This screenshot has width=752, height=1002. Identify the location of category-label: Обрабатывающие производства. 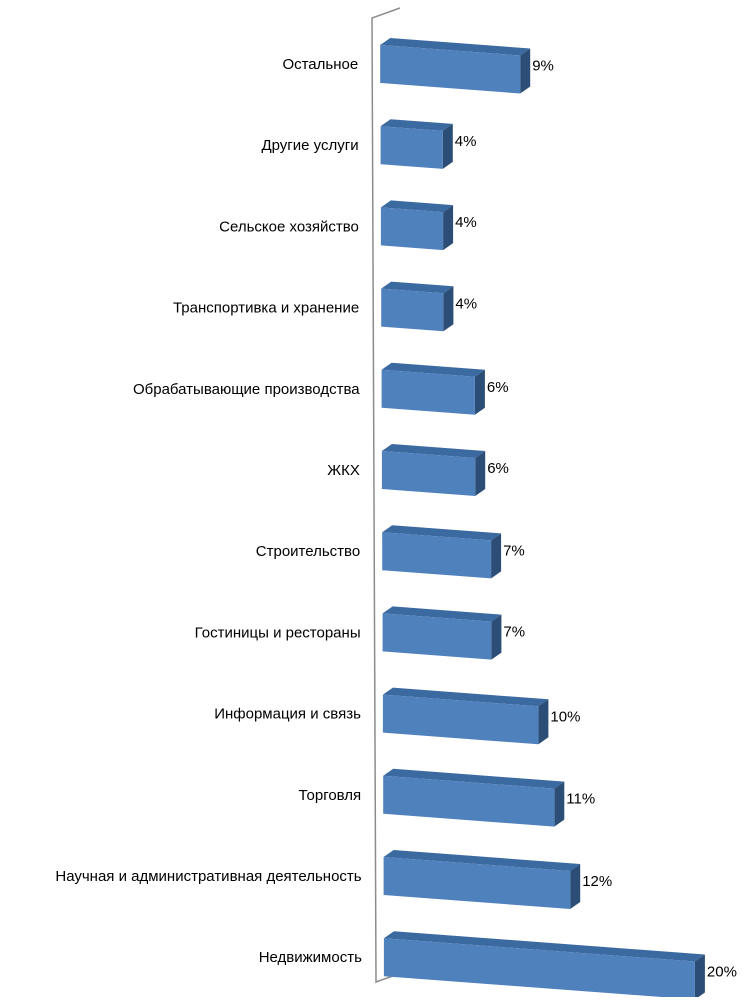
(246, 389).